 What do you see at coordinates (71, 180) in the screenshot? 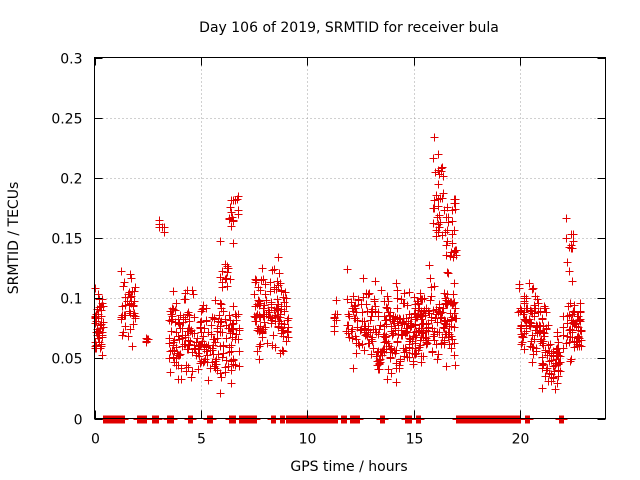
I see `y-tick-label: 0.2` at bounding box center [71, 180].